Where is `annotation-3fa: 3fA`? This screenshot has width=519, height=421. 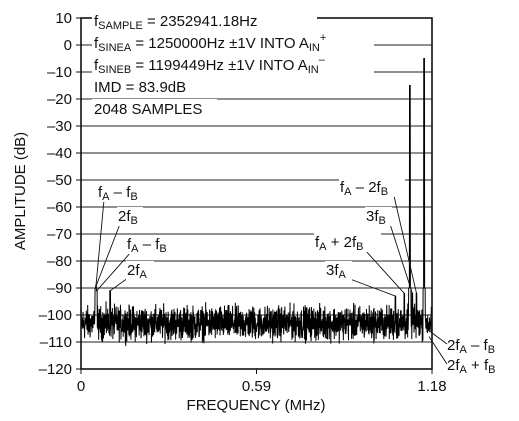 annotation-3fa: 3fA is located at coordinates (336, 271).